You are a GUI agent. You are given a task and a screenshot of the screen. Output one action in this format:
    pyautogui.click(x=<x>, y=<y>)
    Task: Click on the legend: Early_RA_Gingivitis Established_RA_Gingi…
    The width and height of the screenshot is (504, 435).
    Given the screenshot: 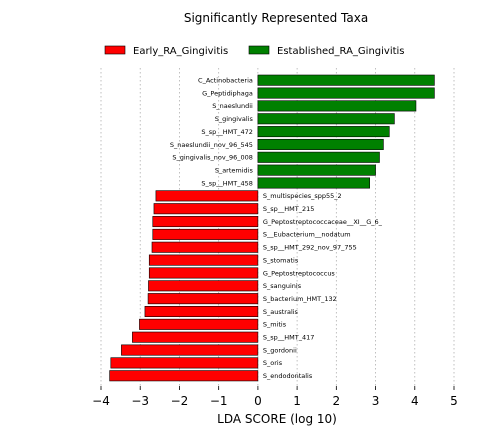 What is the action you would take?
    pyautogui.click(x=254, y=51)
    